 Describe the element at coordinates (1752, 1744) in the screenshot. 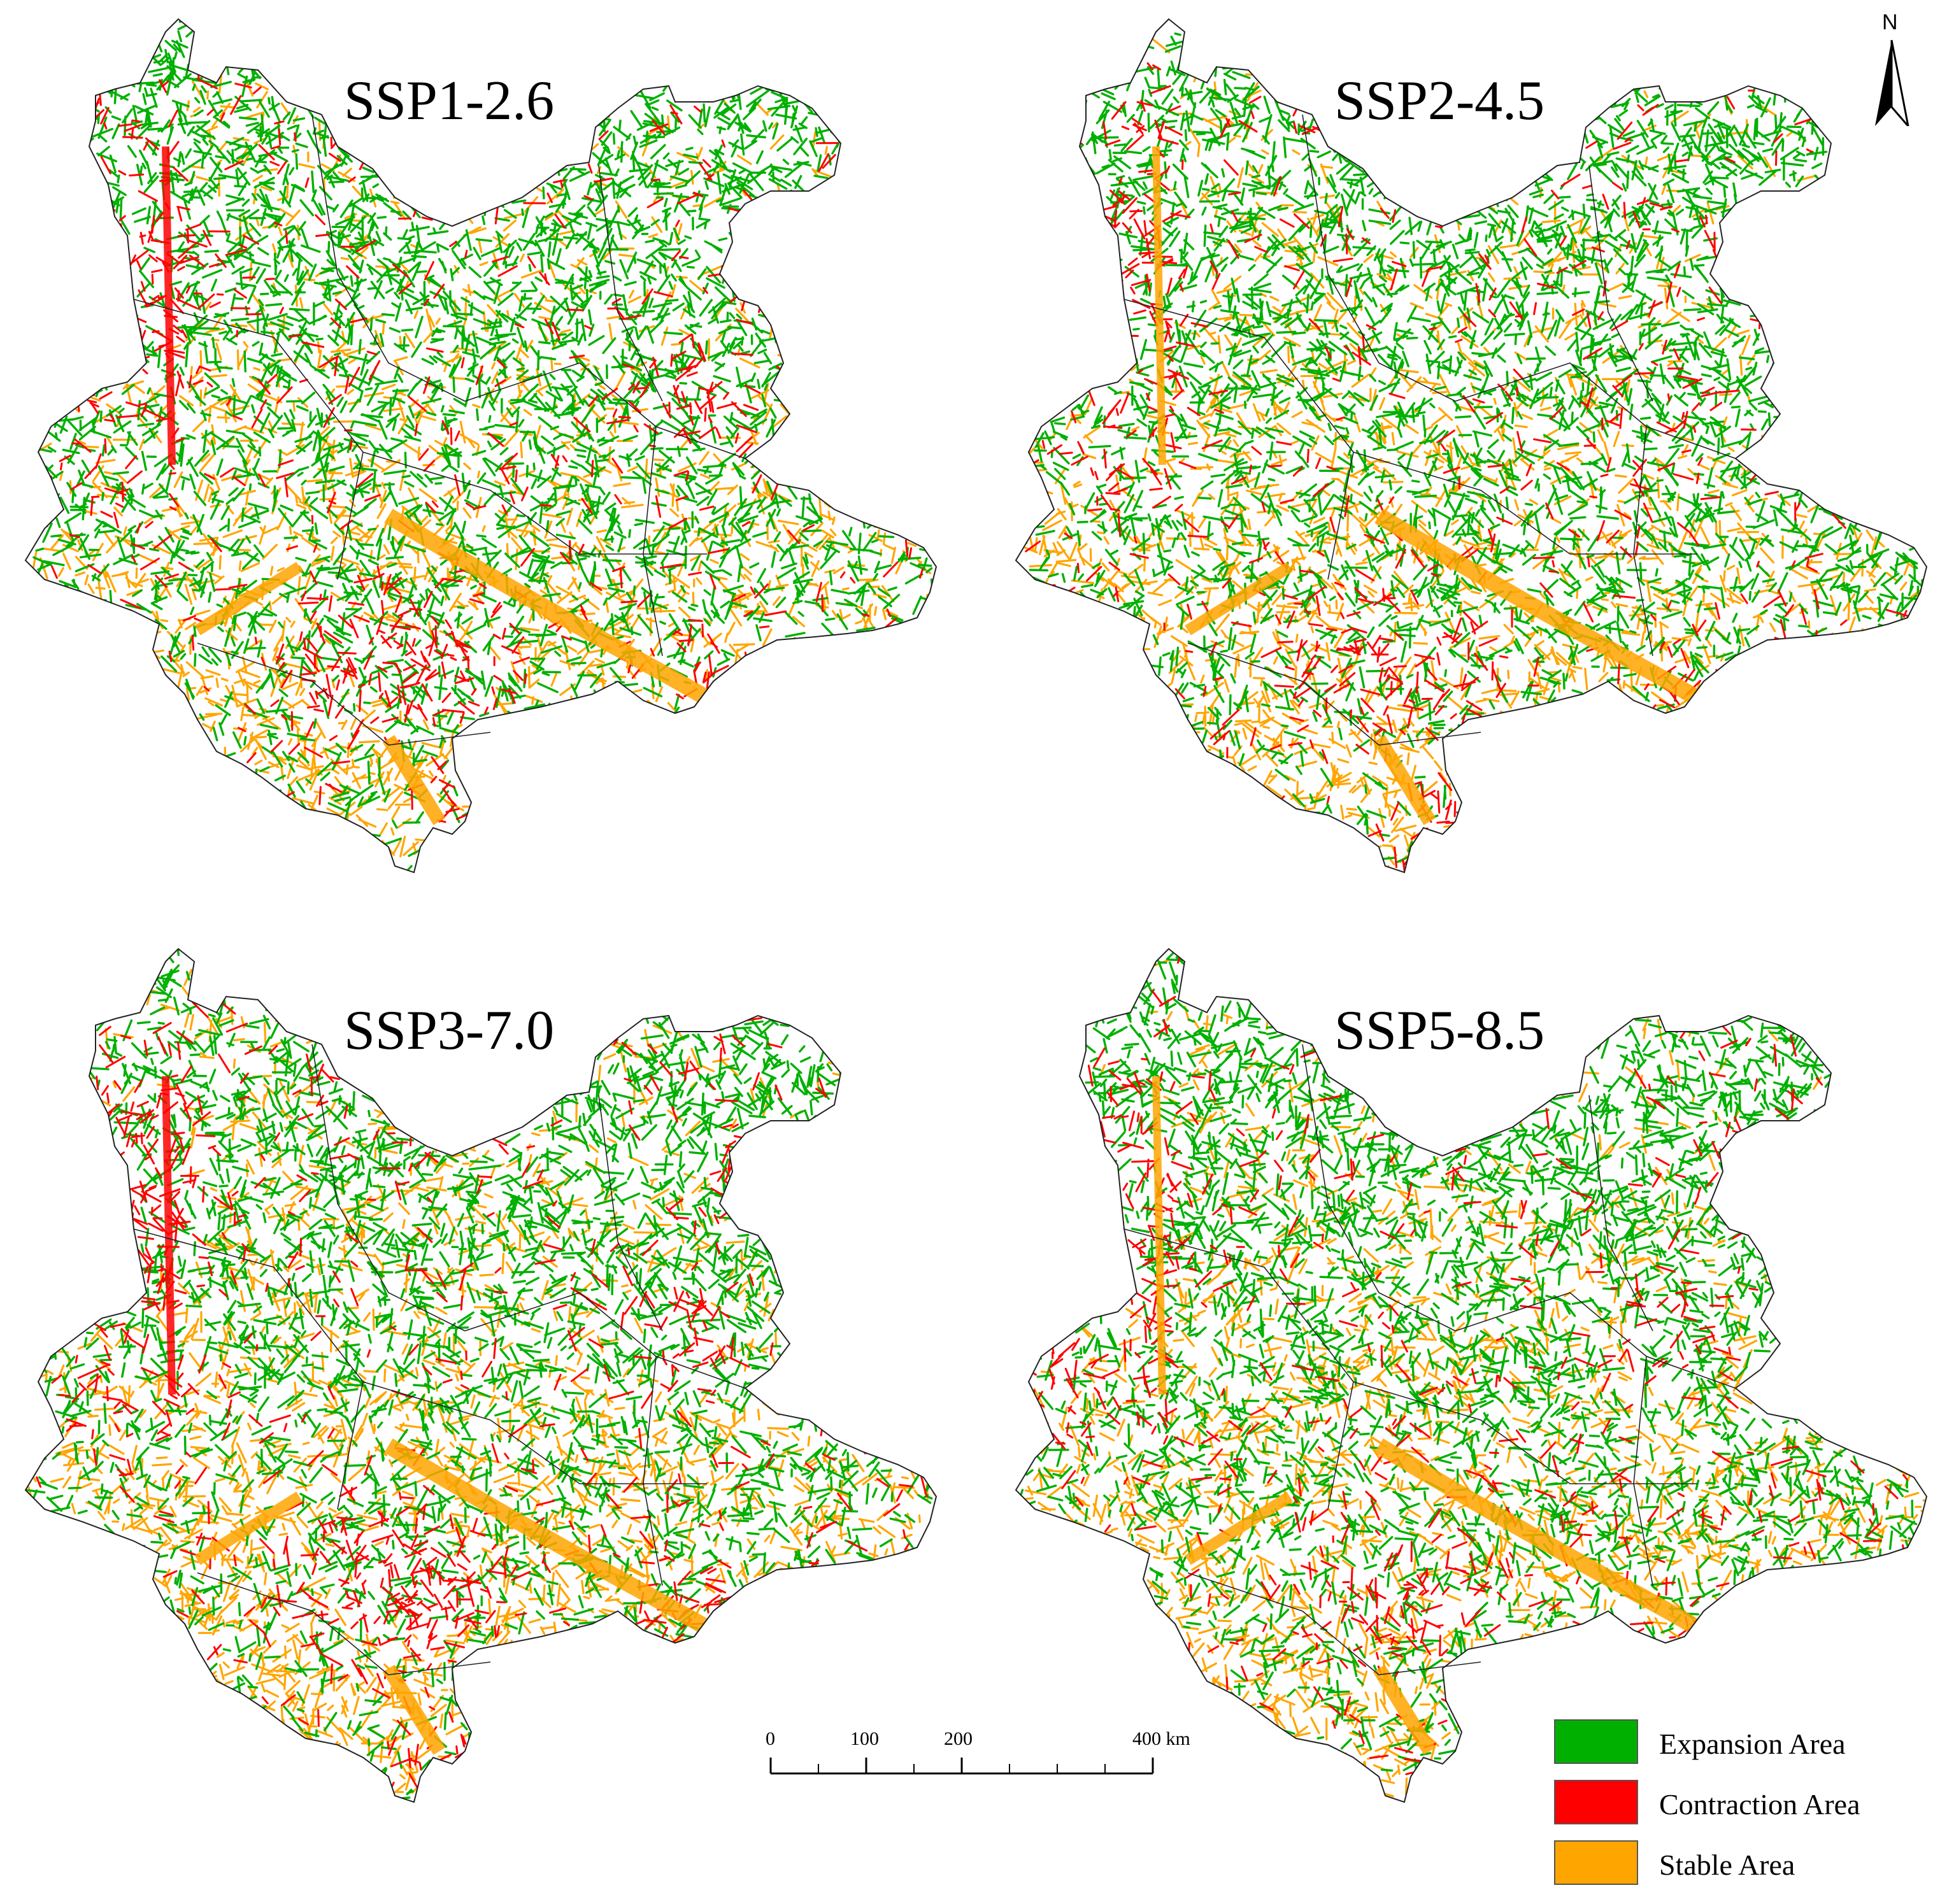

I see `legend-label: Expansion Area` at that location.